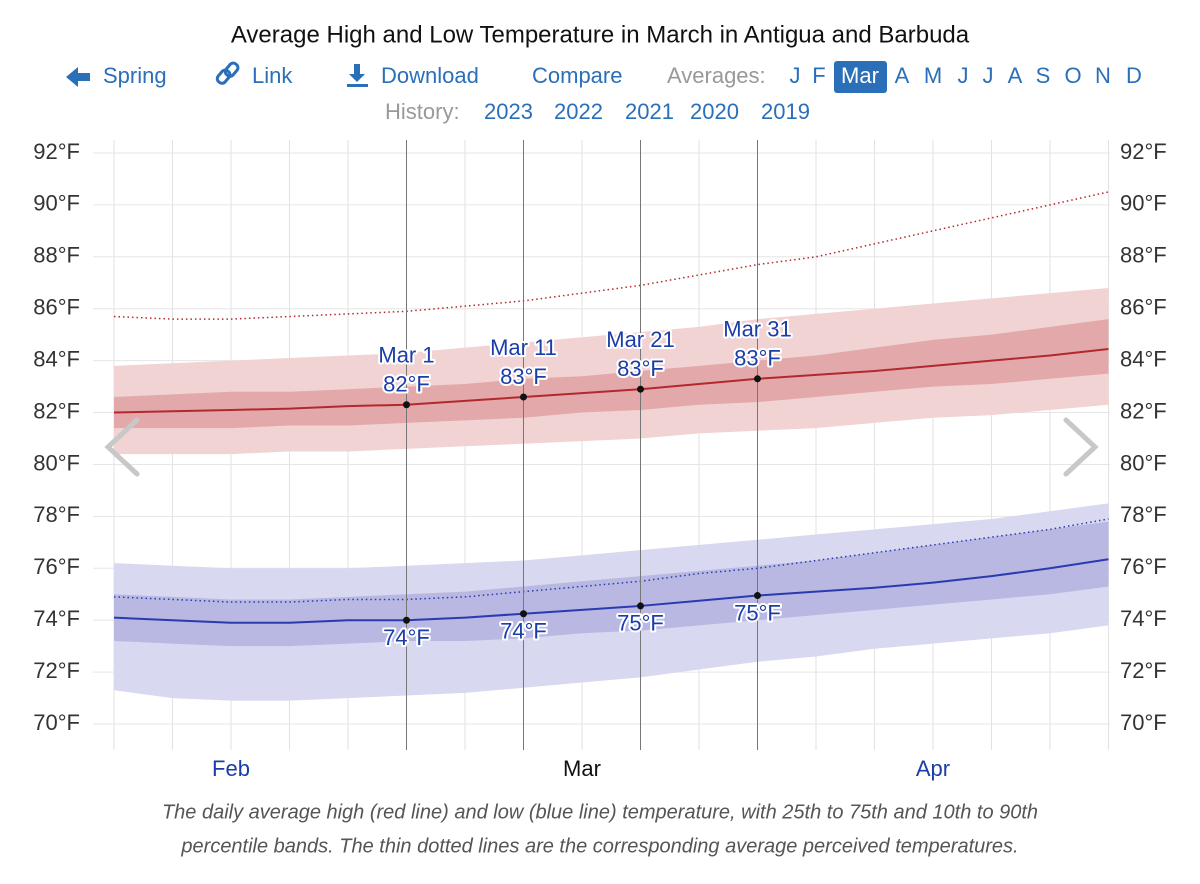 The image size is (1200, 884). What do you see at coordinates (1072, 75) in the screenshot?
I see `month-link: O` at bounding box center [1072, 75].